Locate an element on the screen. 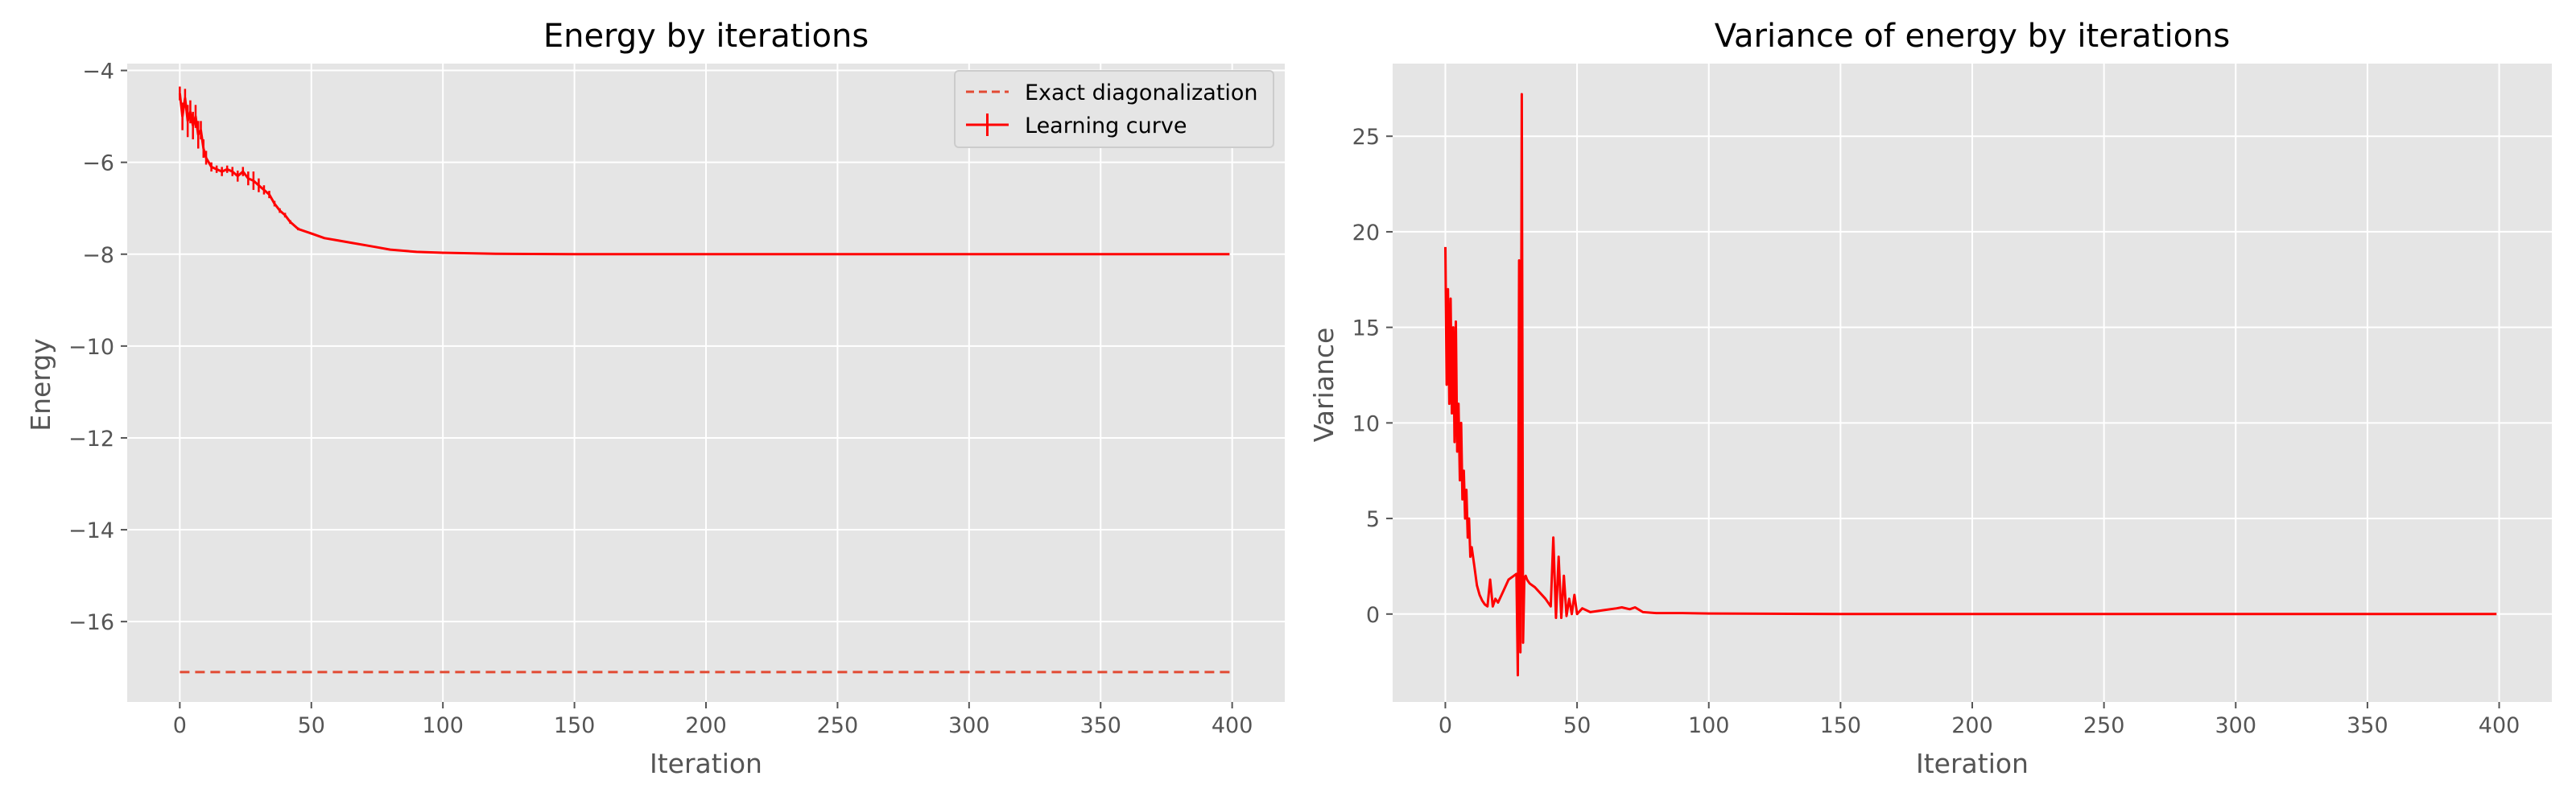 This screenshot has height=805, width=2576. y-tick-label: −4 is located at coordinates (98, 72).